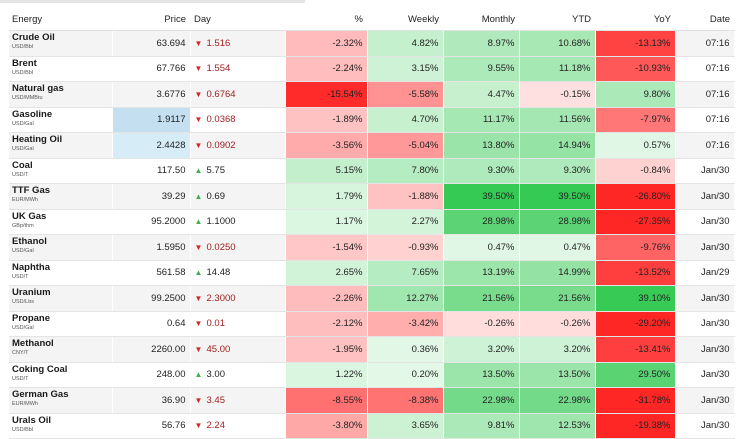  I want to click on day-change-cell: ▼ 1.554, so click(238, 69).